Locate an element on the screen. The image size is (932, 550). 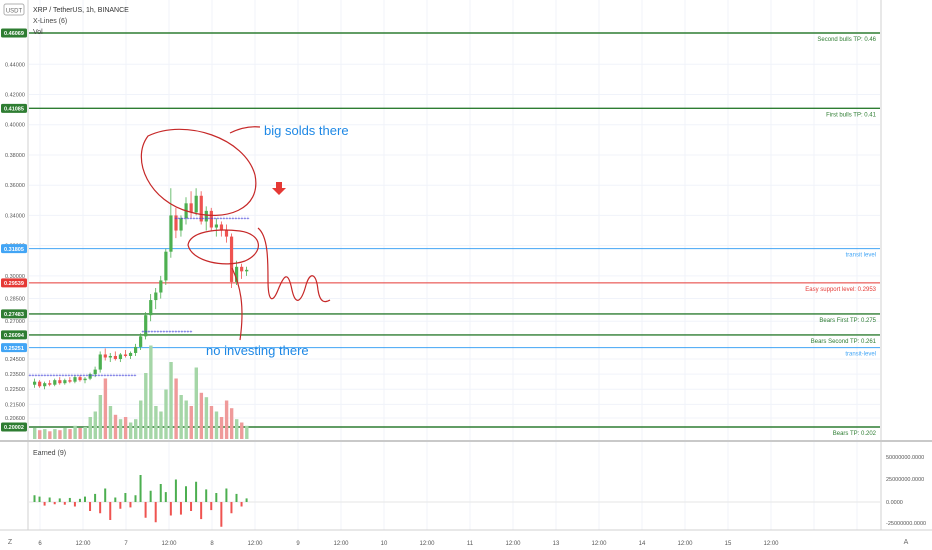
level-label: Bears TP: 0.202 is located at coordinates (855, 434).